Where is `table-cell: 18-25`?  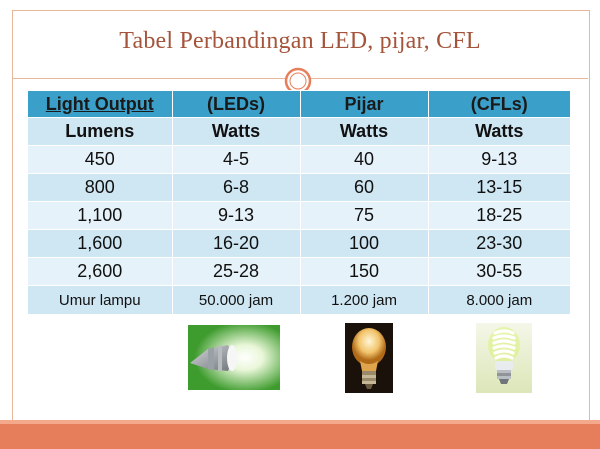 table-cell: 18-25 is located at coordinates (499, 215).